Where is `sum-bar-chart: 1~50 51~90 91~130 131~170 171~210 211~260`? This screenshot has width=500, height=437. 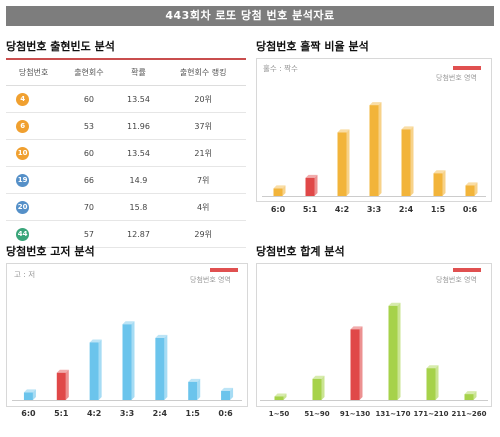
sum-bar-chart: 1~50 51~90 91~130 131~170 171~210 211~260 is located at coordinates (374, 360).